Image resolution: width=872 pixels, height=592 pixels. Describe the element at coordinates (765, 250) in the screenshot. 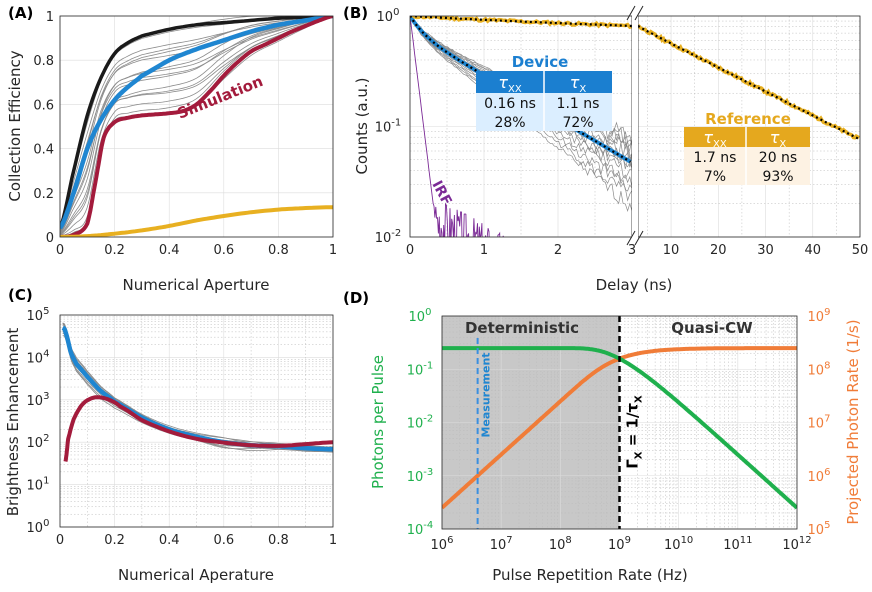

I see `x-tick-label: 30` at that location.